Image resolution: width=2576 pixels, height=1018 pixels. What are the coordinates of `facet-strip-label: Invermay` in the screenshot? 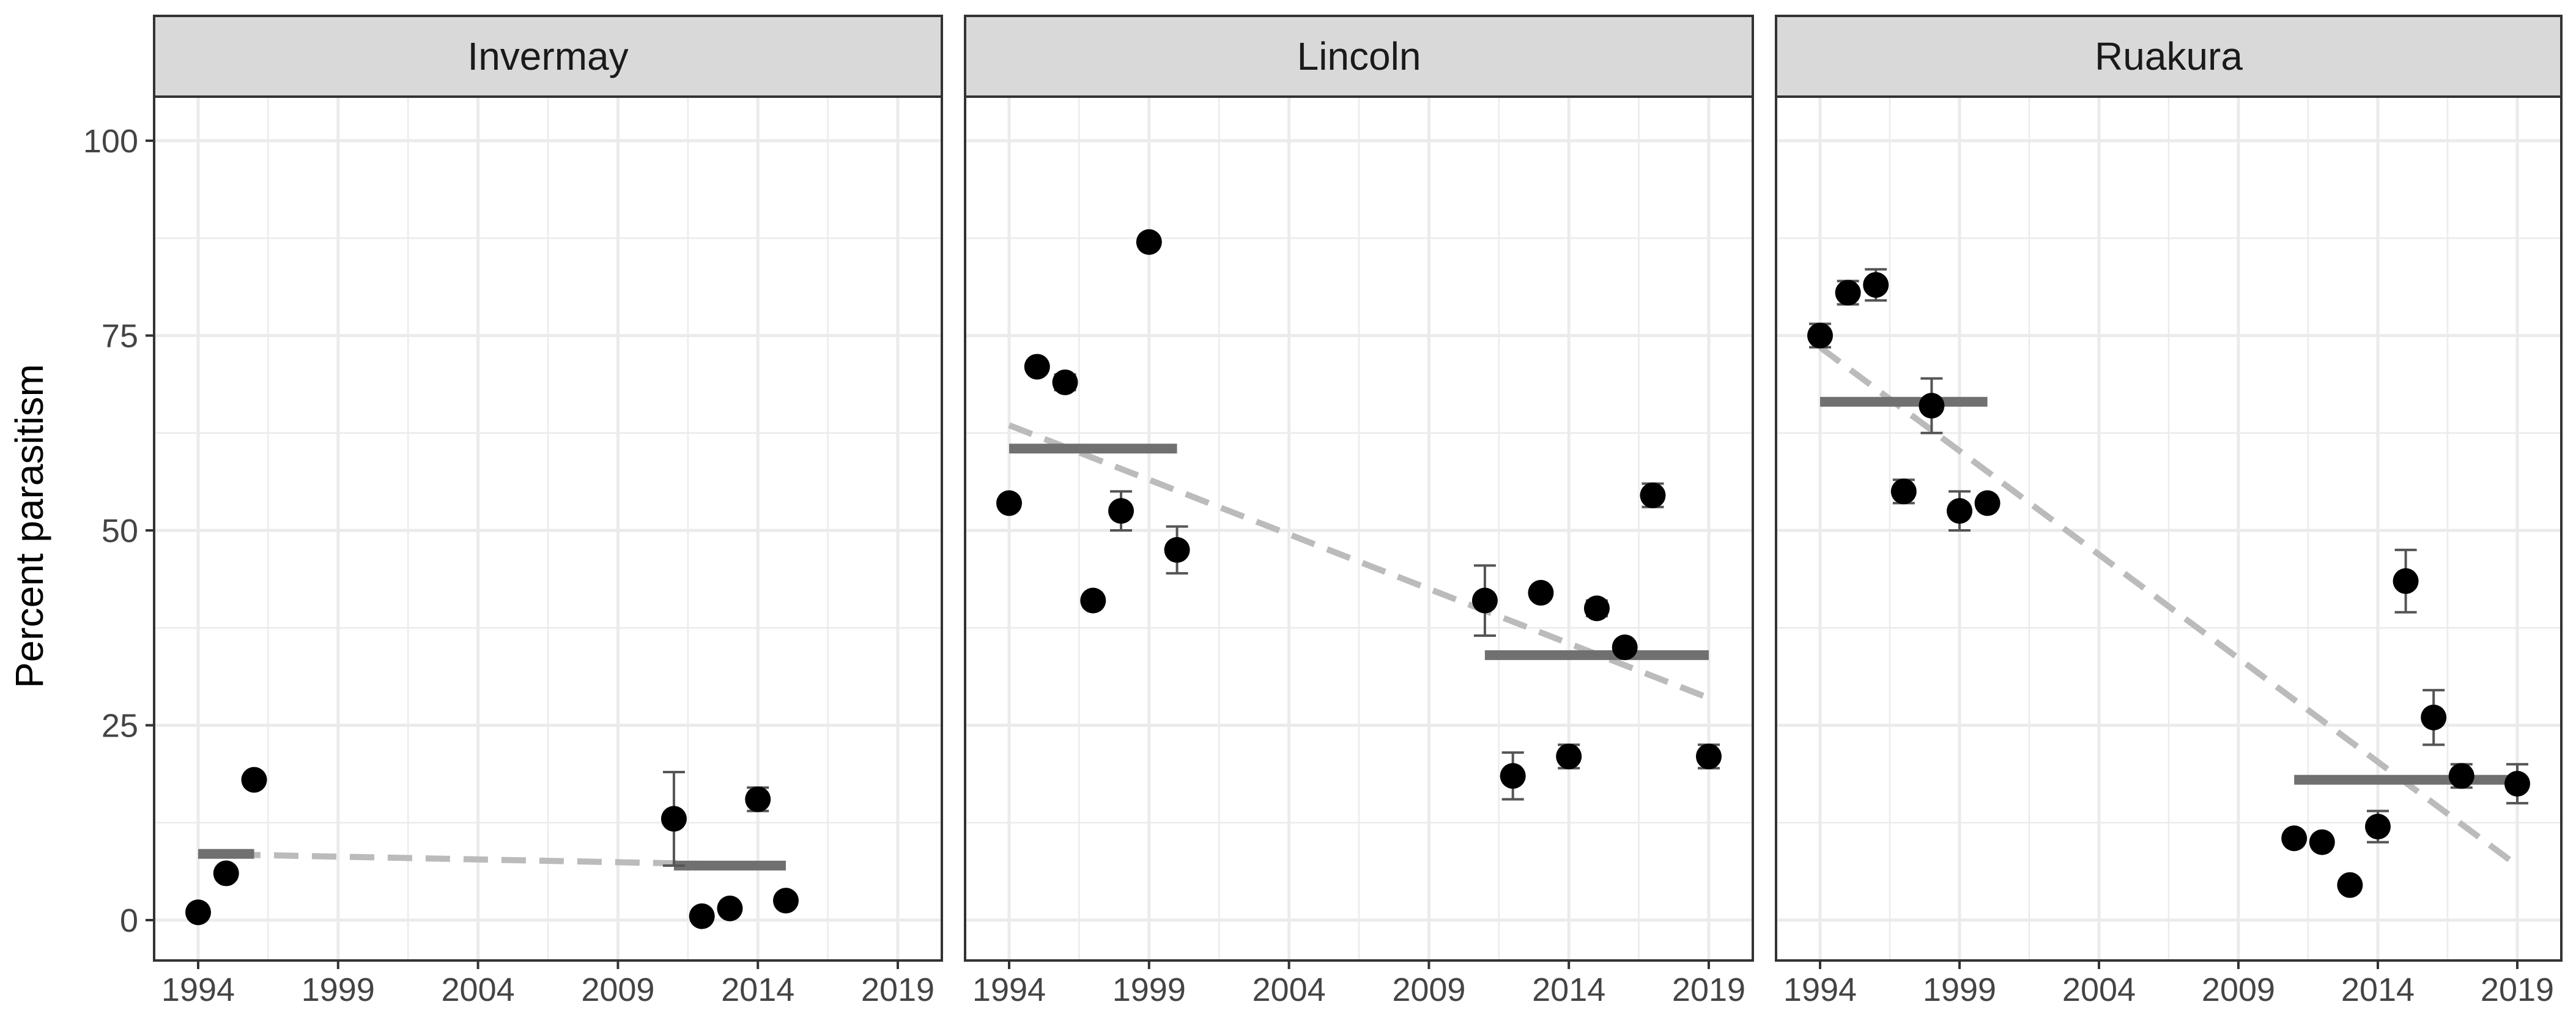 It's located at (547, 56).